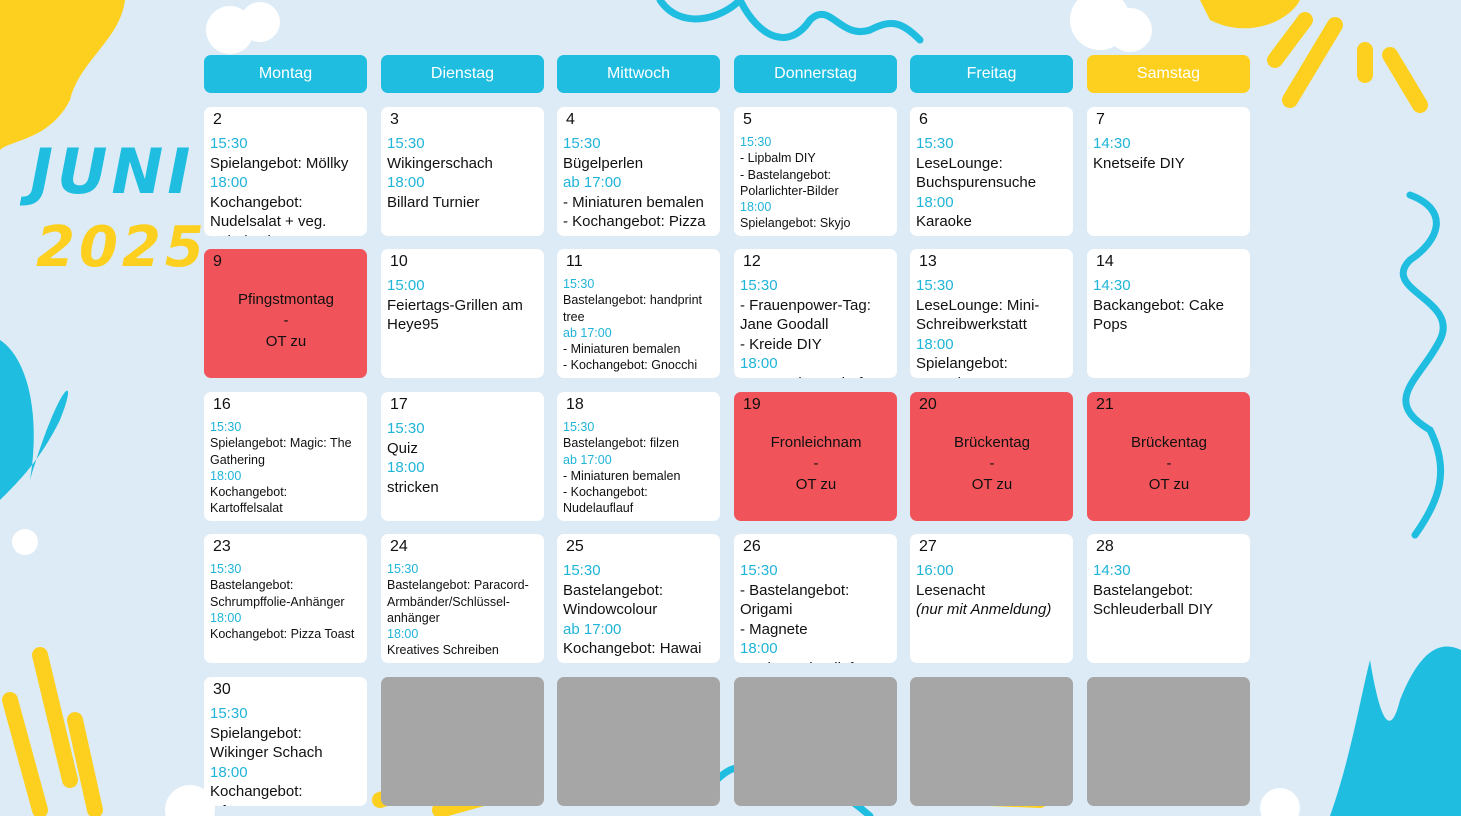 The image size is (1461, 816). Describe the element at coordinates (282, 634) in the screenshot. I see `event-line: Kochangebot: Pizza Toast` at that location.